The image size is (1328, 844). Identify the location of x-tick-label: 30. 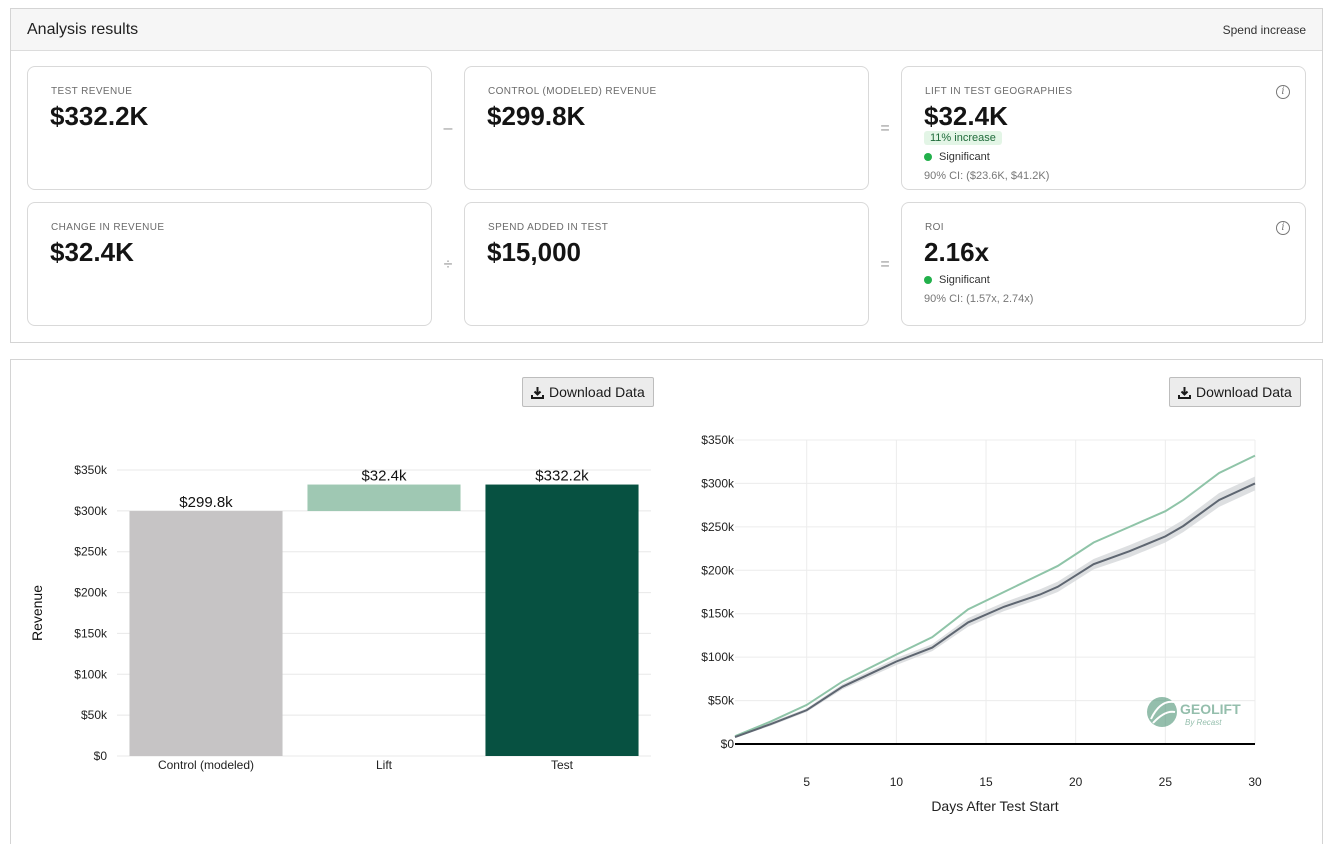
(1255, 782).